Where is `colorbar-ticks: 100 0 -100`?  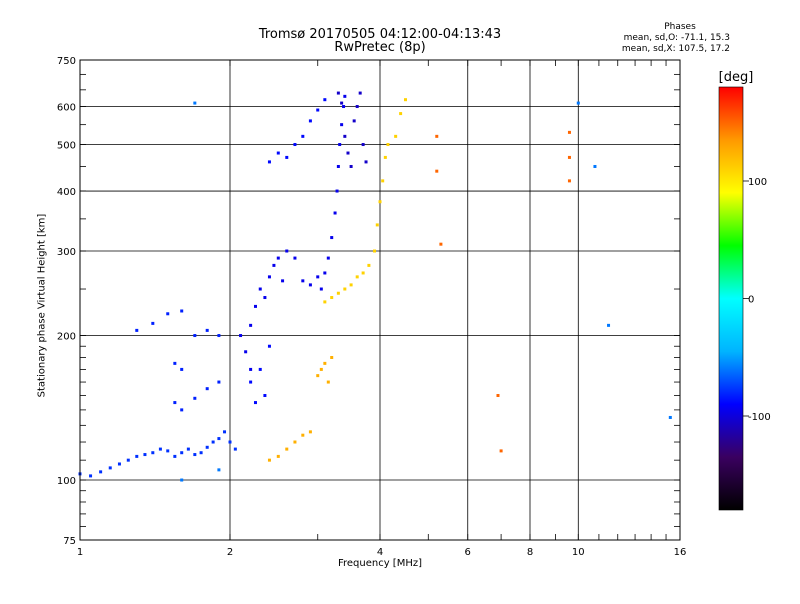 colorbar-ticks: 100 0 -100 is located at coordinates (757, 300).